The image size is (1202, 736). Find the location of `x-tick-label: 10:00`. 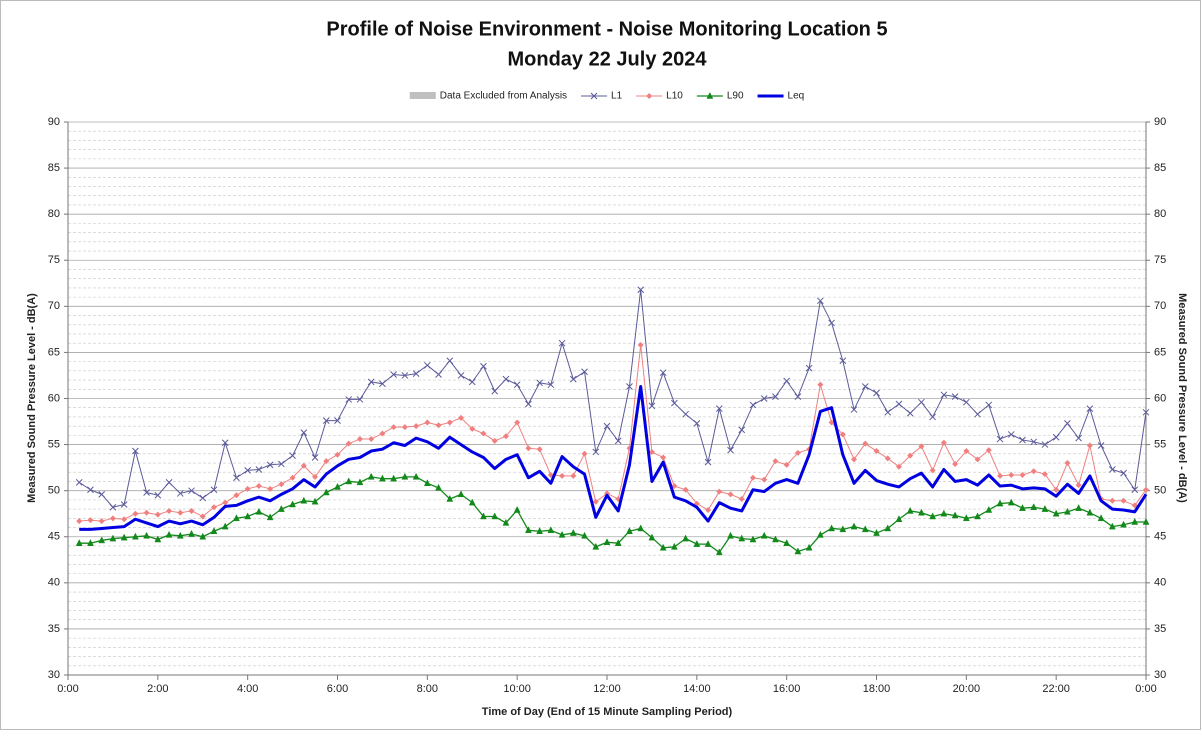

x-tick-label: 10:00 is located at coordinates (517, 689).